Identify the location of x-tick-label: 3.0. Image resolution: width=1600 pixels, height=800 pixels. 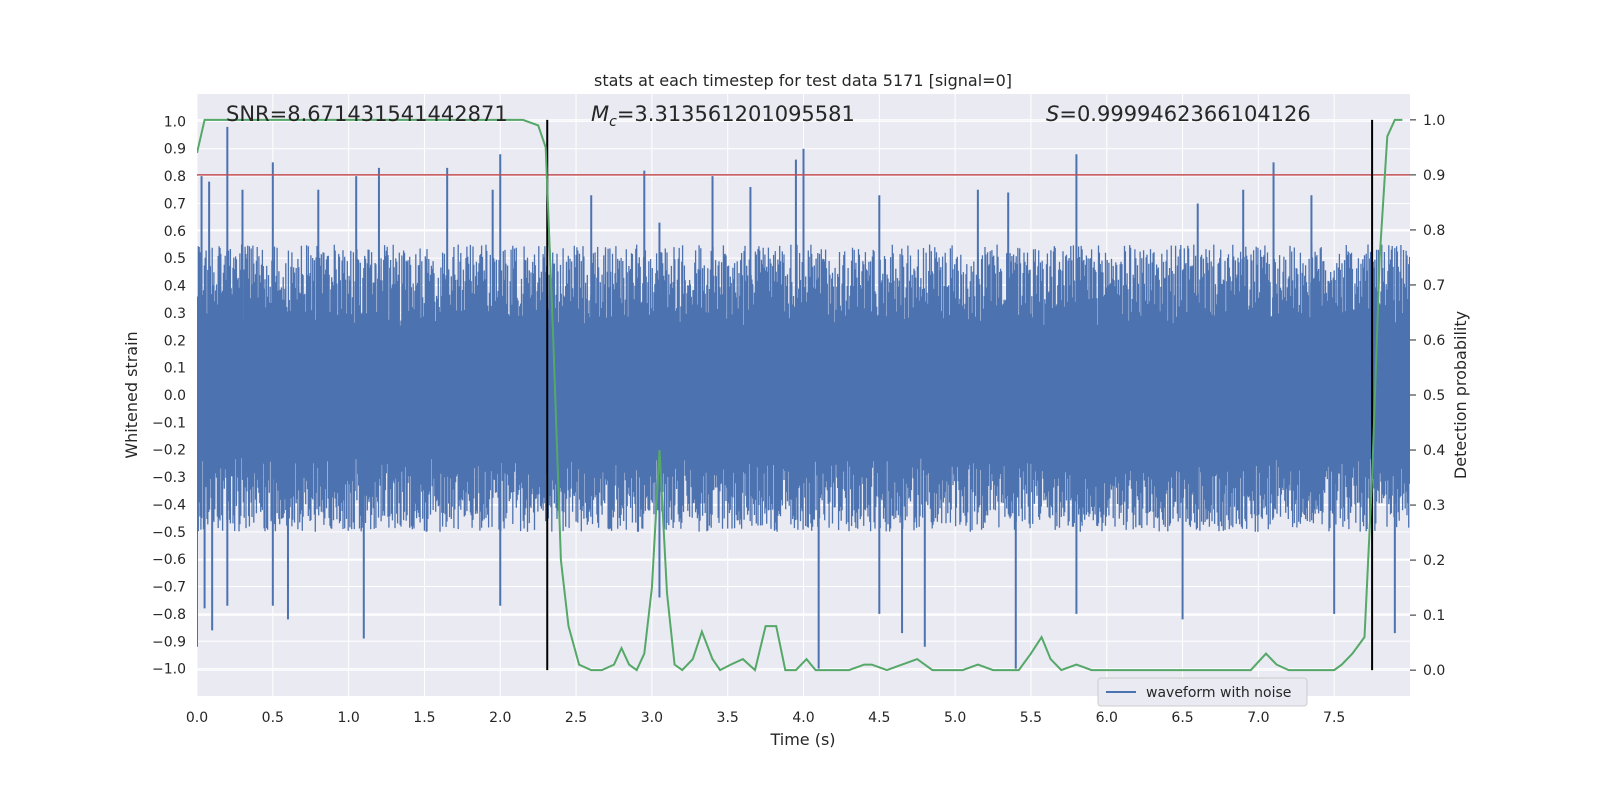
(652, 718).